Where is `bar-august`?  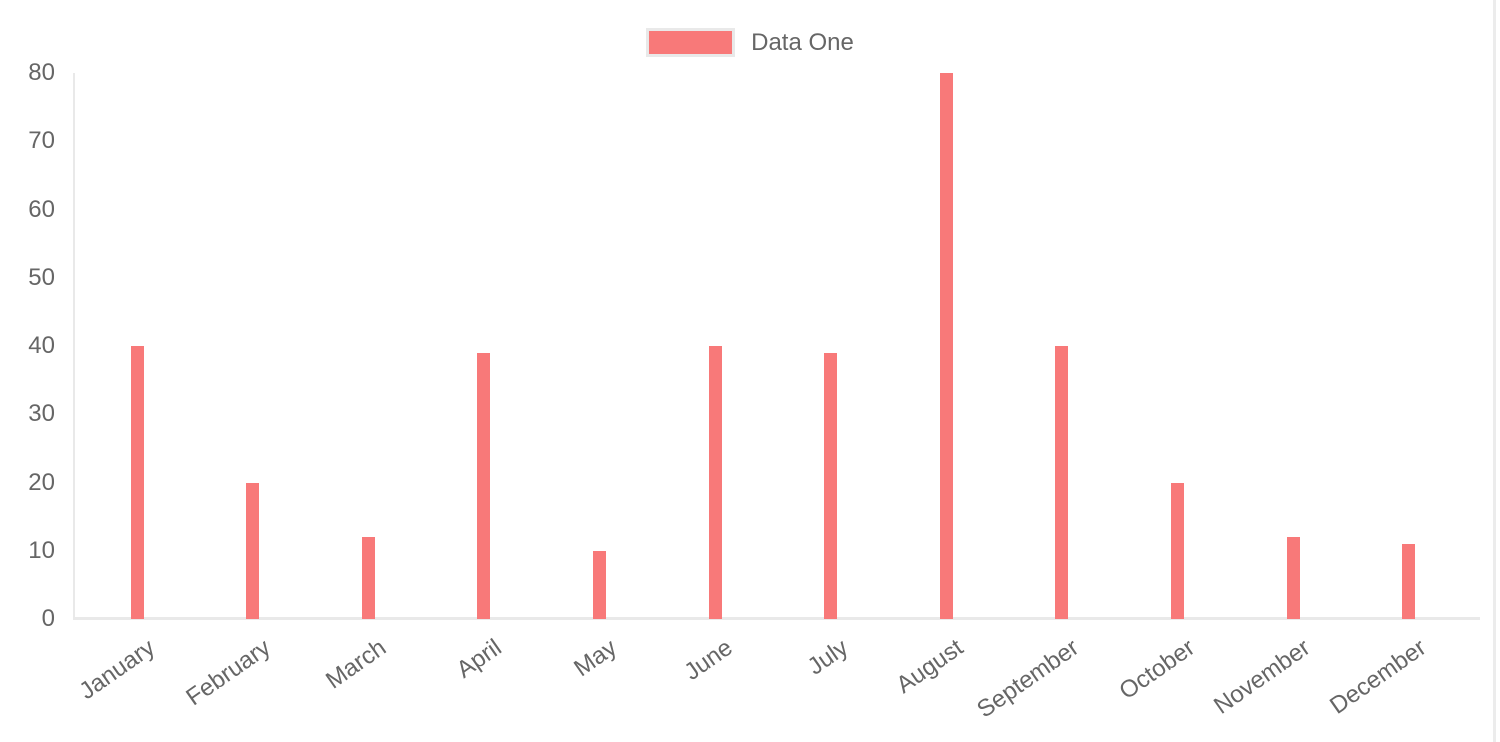 bar-august is located at coordinates (946, 346).